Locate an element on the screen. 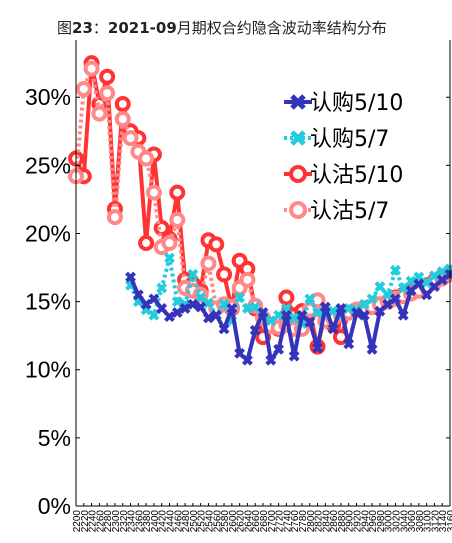 The image size is (452, 543). x-tick-label: 2320 is located at coordinates (124, 521).